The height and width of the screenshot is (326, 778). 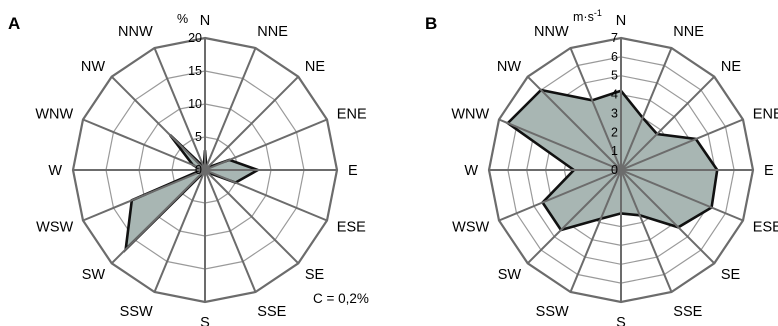 I want to click on panel-a-letter: A, so click(x=14, y=23).